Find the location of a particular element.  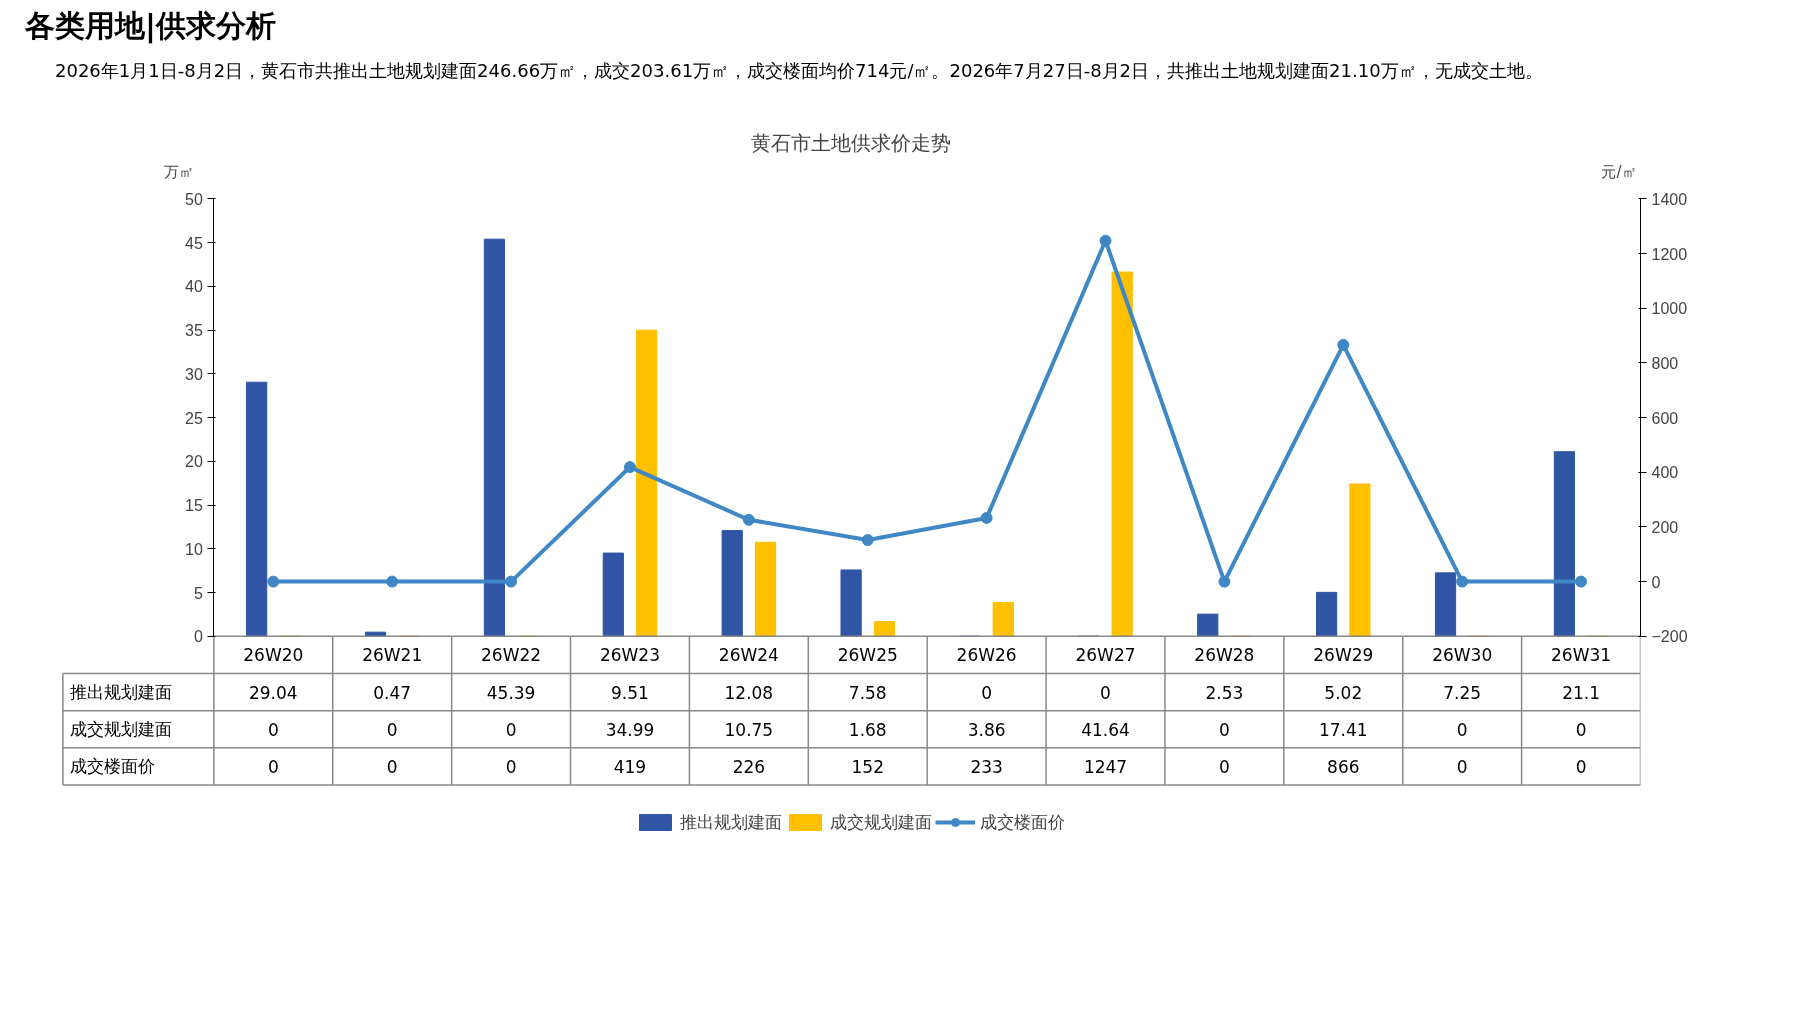

data-label: 41.64 is located at coordinates (1105, 729).